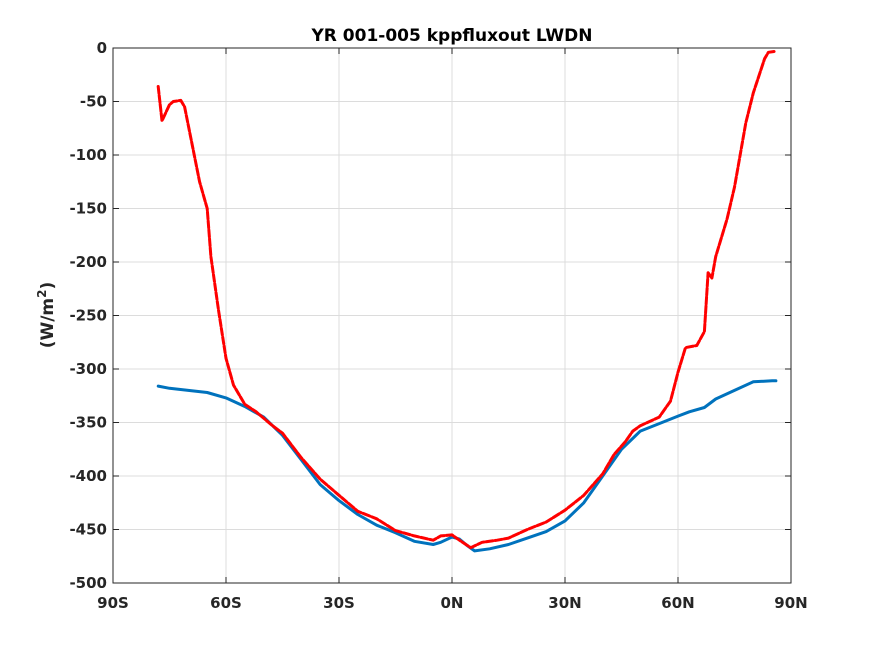  Describe the element at coordinates (48, 323) in the screenshot. I see `y-axis-label-main: (W/m` at that location.